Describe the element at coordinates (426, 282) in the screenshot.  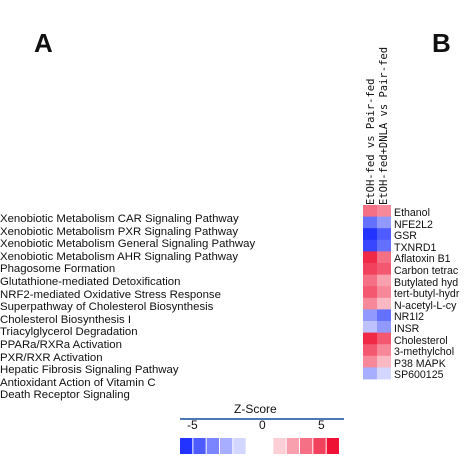
I see `heatmap-row-label: Butylated hyd` at that location.